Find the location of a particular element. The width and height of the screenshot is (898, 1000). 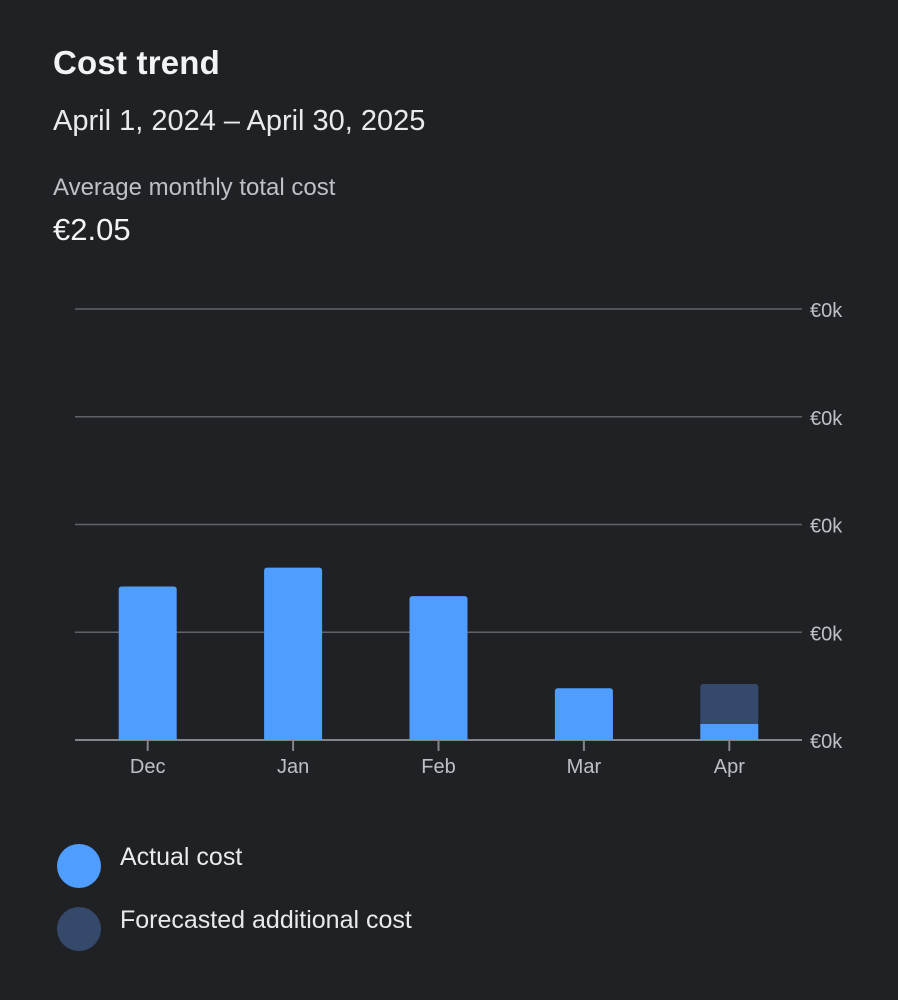

x-axis: Dec Jan Feb Mar Apr is located at coordinates (437, 759).